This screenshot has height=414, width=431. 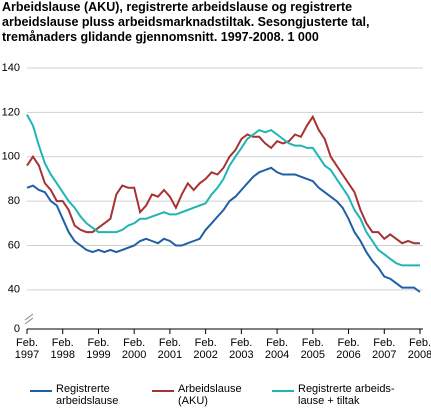 I want to click on x-tick-label: Feb. 1999, so click(x=98, y=349).